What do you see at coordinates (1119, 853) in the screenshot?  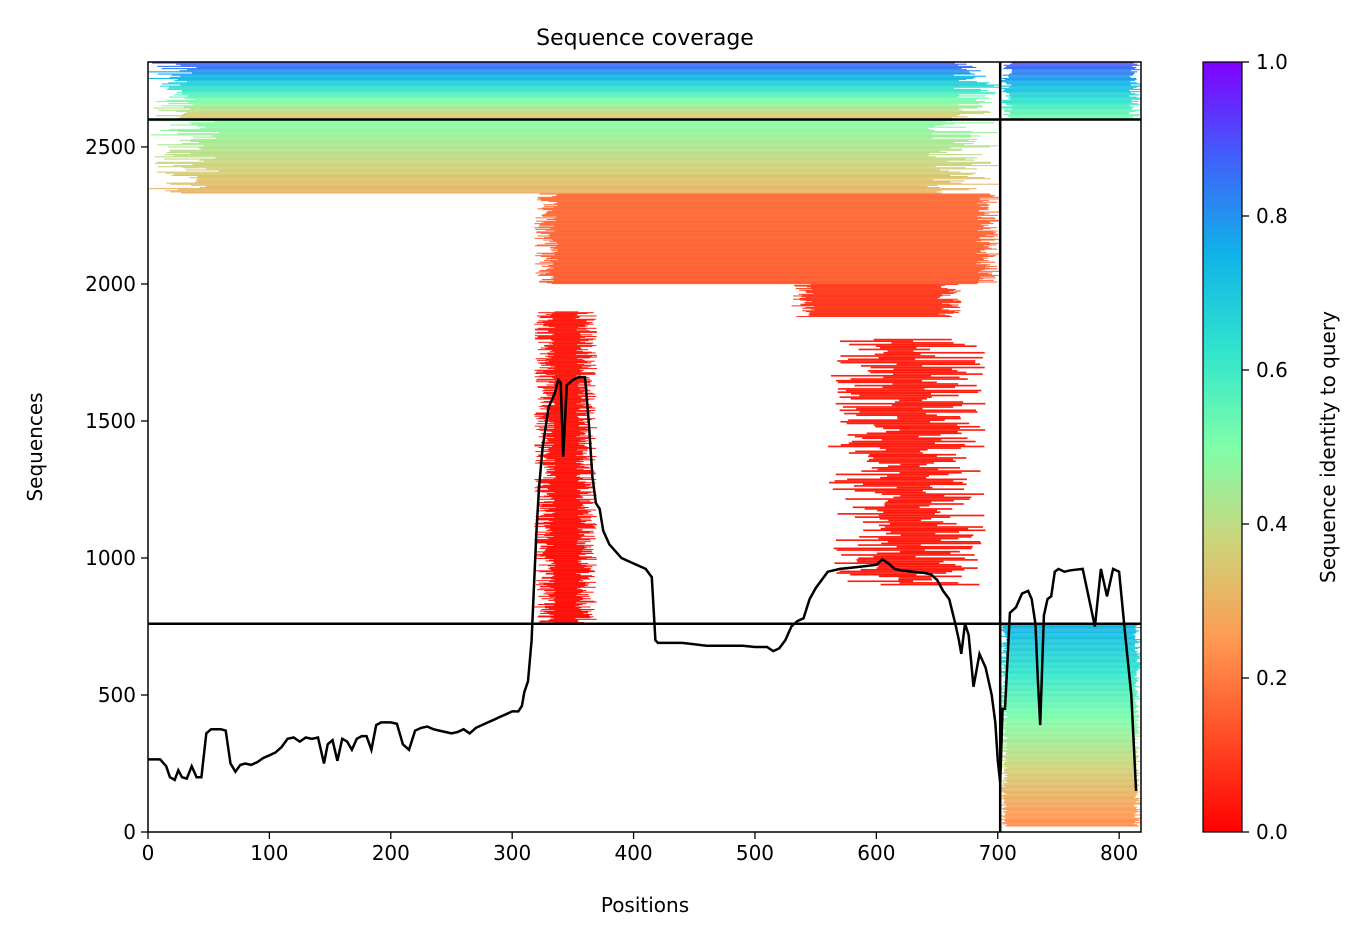 I see `x-tick-label: 800` at bounding box center [1119, 853].